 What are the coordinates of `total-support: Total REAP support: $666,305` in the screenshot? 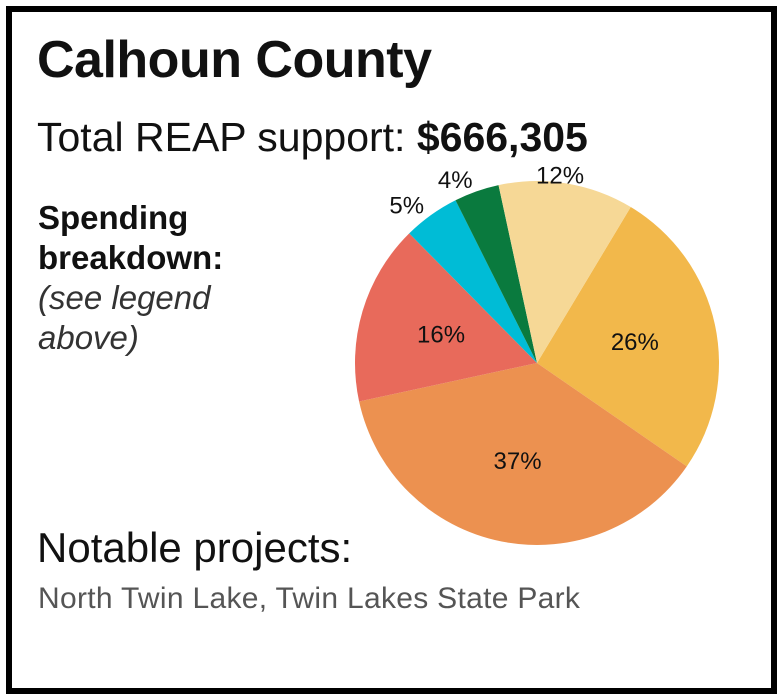 It's located at (312, 137).